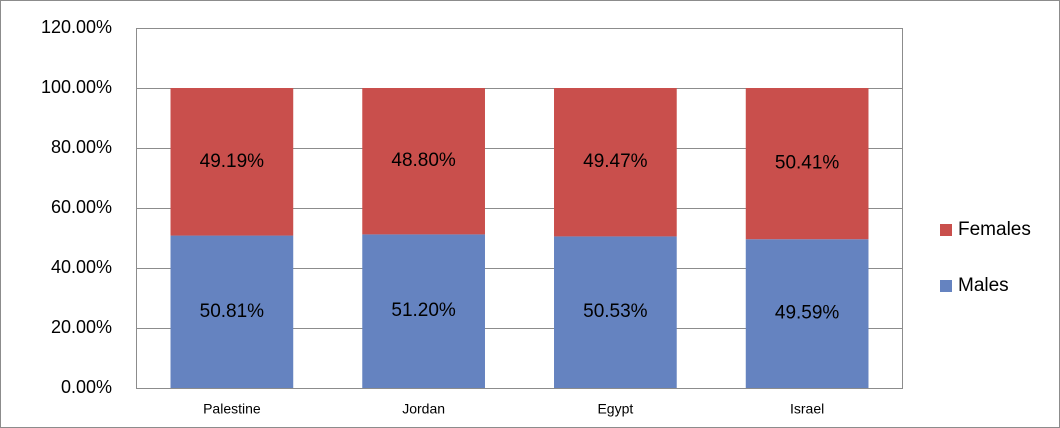 This screenshot has width=1060, height=428. I want to click on data-label: 49.19%, so click(232, 161).